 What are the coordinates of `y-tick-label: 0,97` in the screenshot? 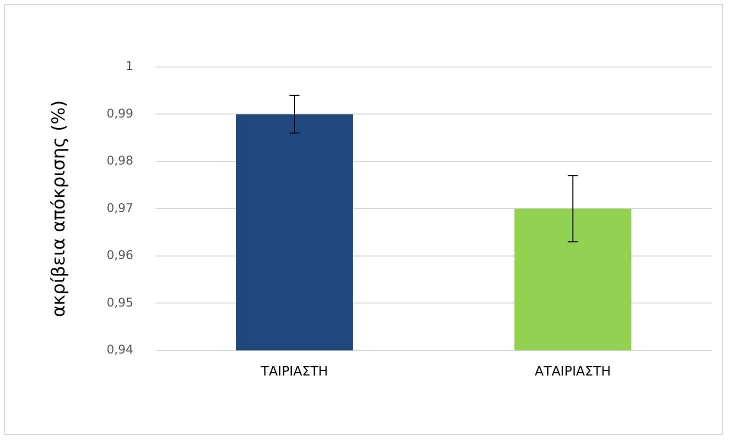 It's located at (120, 207).